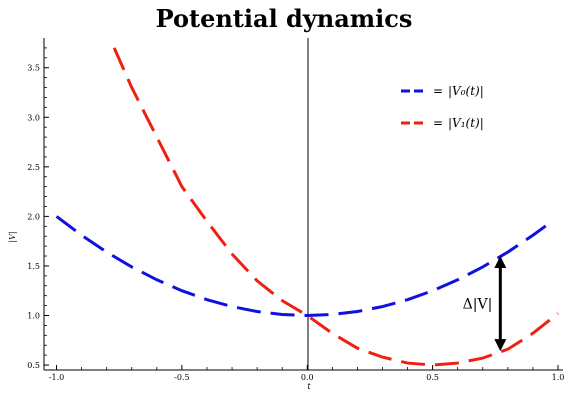  I want to click on x-tick-label: 0.5, so click(432, 377).